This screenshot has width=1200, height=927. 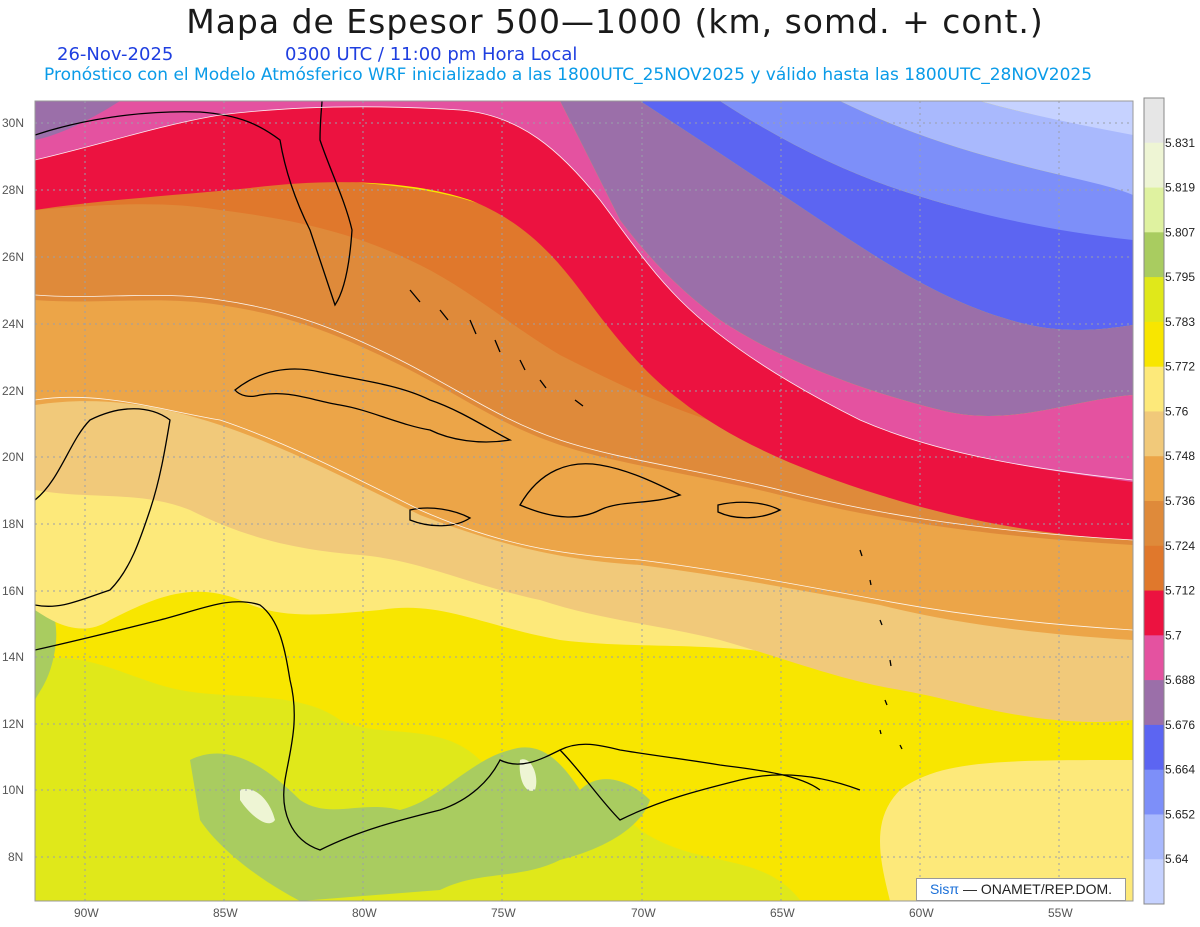 What do you see at coordinates (13, 657) in the screenshot?
I see `lat-label: 14N` at bounding box center [13, 657].